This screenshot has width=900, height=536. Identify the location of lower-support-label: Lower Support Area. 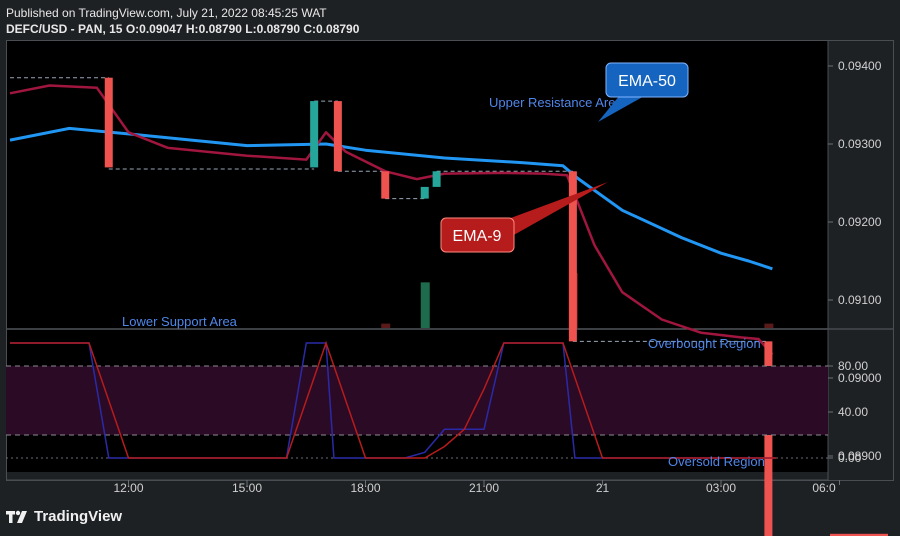
(180, 321).